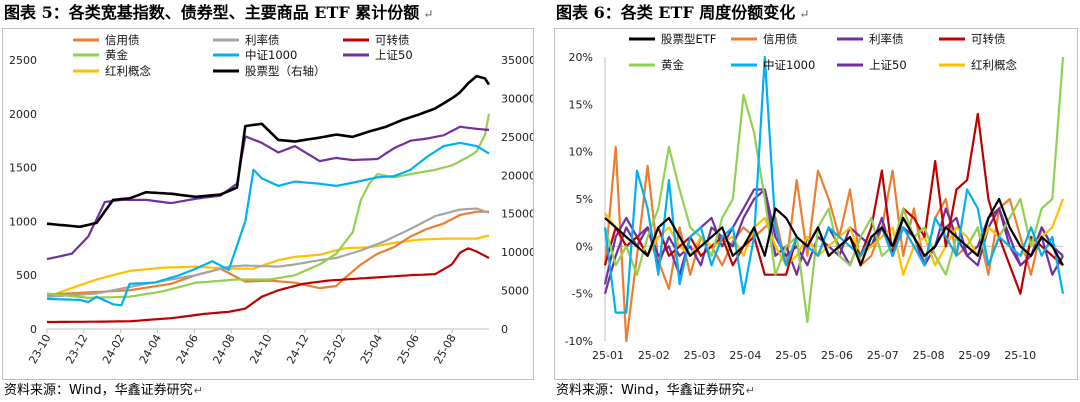 This screenshot has width=1080, height=402. Describe the element at coordinates (584, 246) in the screenshot. I see `y-tick-label: 0%` at that location.